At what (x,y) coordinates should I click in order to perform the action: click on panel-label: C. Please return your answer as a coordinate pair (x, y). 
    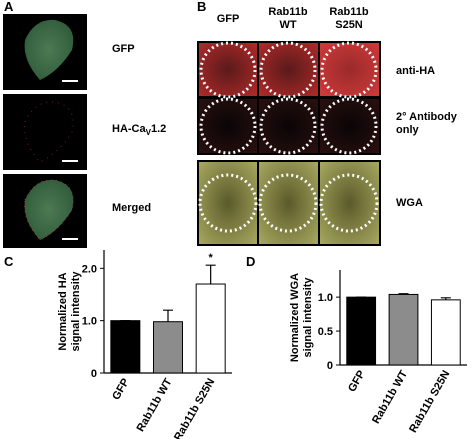
    Looking at the image, I should click on (9, 261).